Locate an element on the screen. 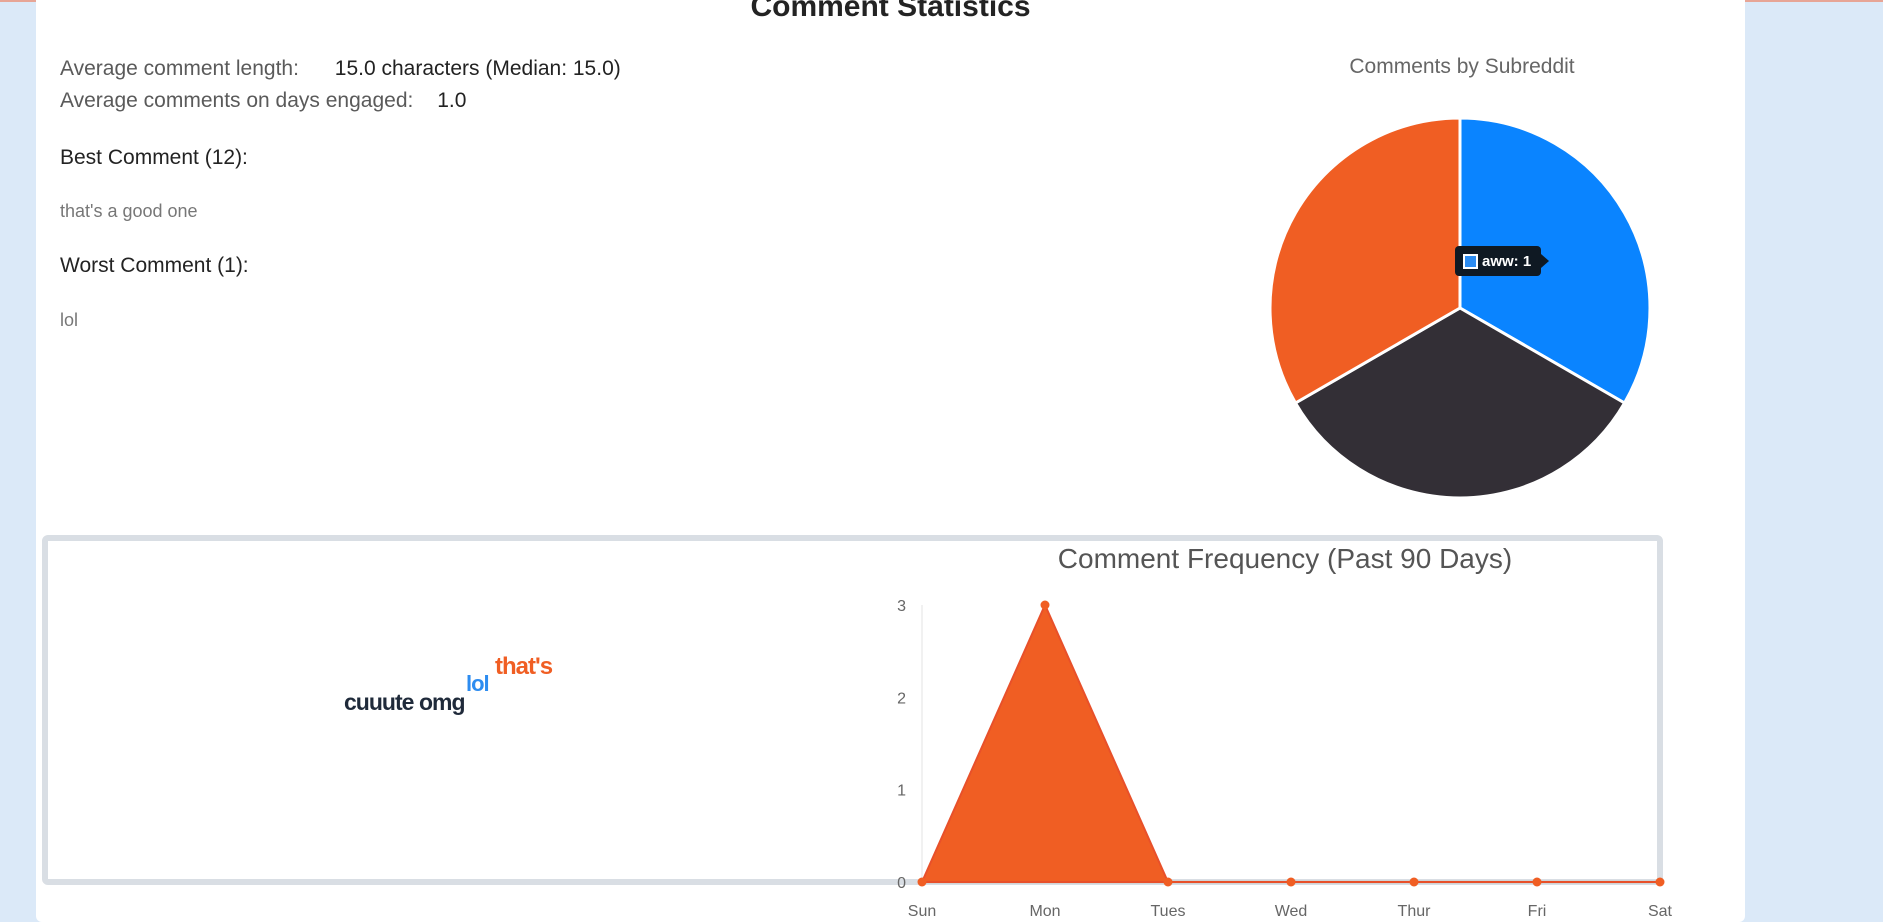  data-point-fri is located at coordinates (1537, 882).